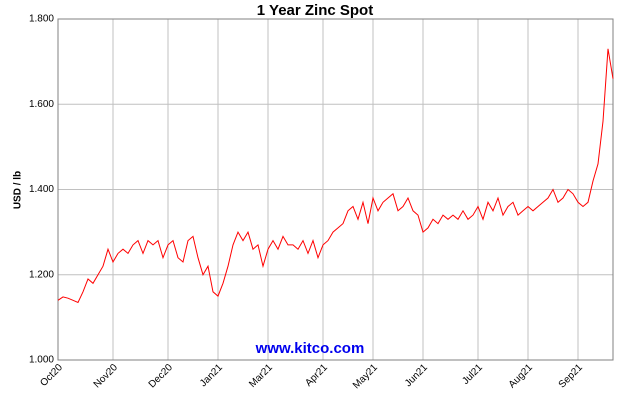  I want to click on x-tick-label: Jul21, so click(472, 374).